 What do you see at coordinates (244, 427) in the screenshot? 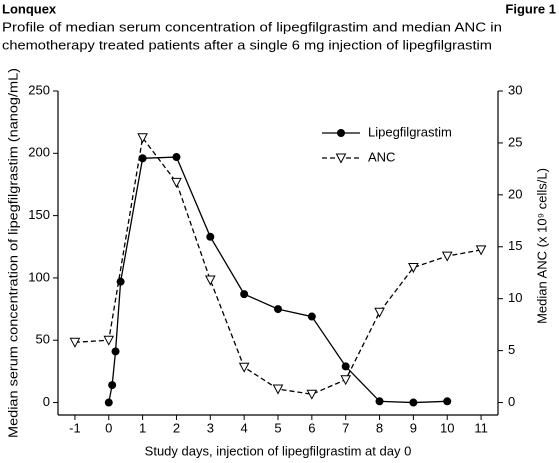
I see `x-tick-label: 4` at bounding box center [244, 427].